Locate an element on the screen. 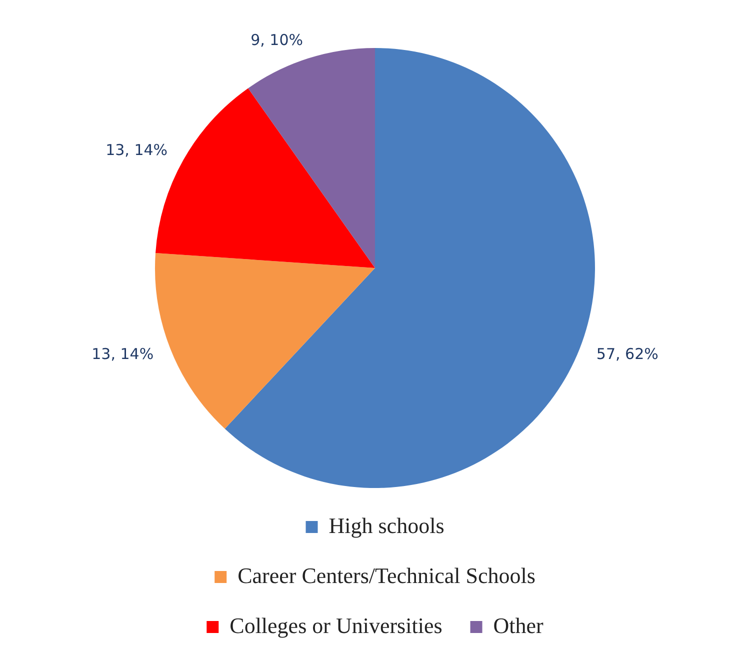  legend-label: Other is located at coordinates (518, 625).